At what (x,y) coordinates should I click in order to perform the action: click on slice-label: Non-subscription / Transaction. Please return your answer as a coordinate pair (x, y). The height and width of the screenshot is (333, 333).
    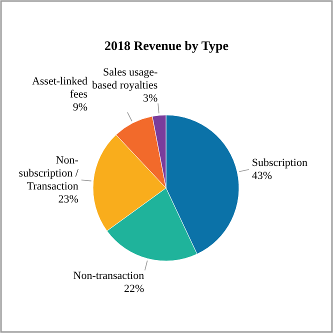
    Looking at the image, I should click on (49, 173).